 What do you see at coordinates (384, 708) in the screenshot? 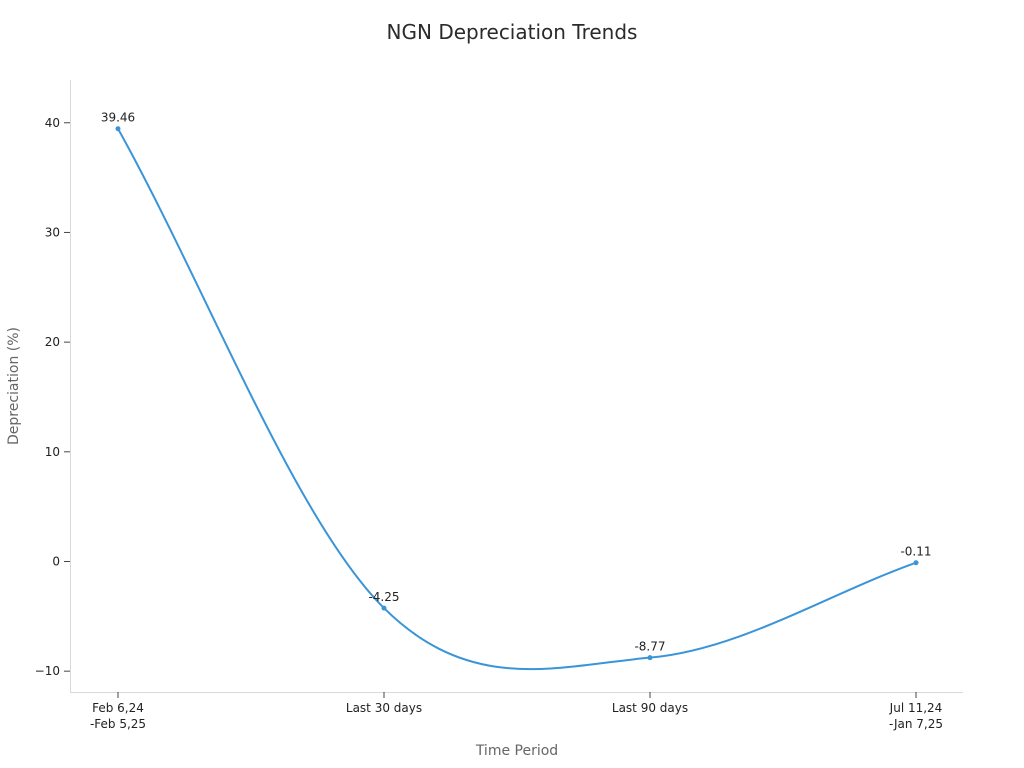
I see `x-tick-label: Last 30 days` at bounding box center [384, 708].